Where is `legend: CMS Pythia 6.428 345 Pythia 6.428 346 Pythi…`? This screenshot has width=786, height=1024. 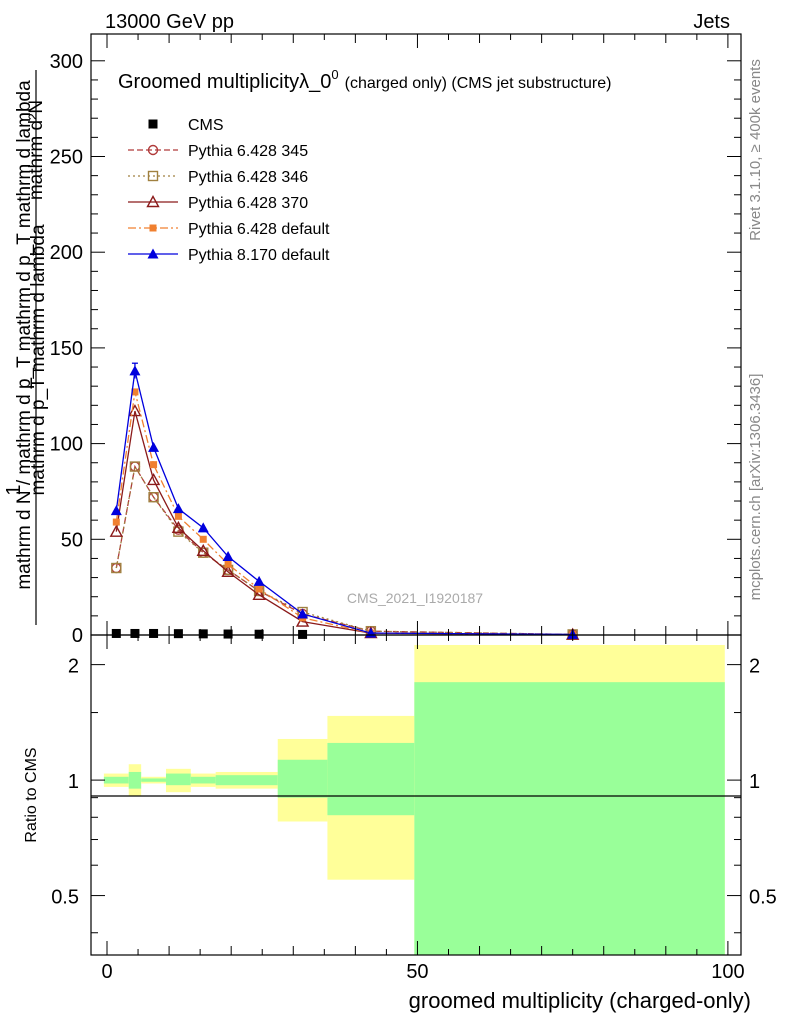 legend: CMS Pythia 6.428 345 Pythia 6.428 346 Pythi… is located at coordinates (229, 190).